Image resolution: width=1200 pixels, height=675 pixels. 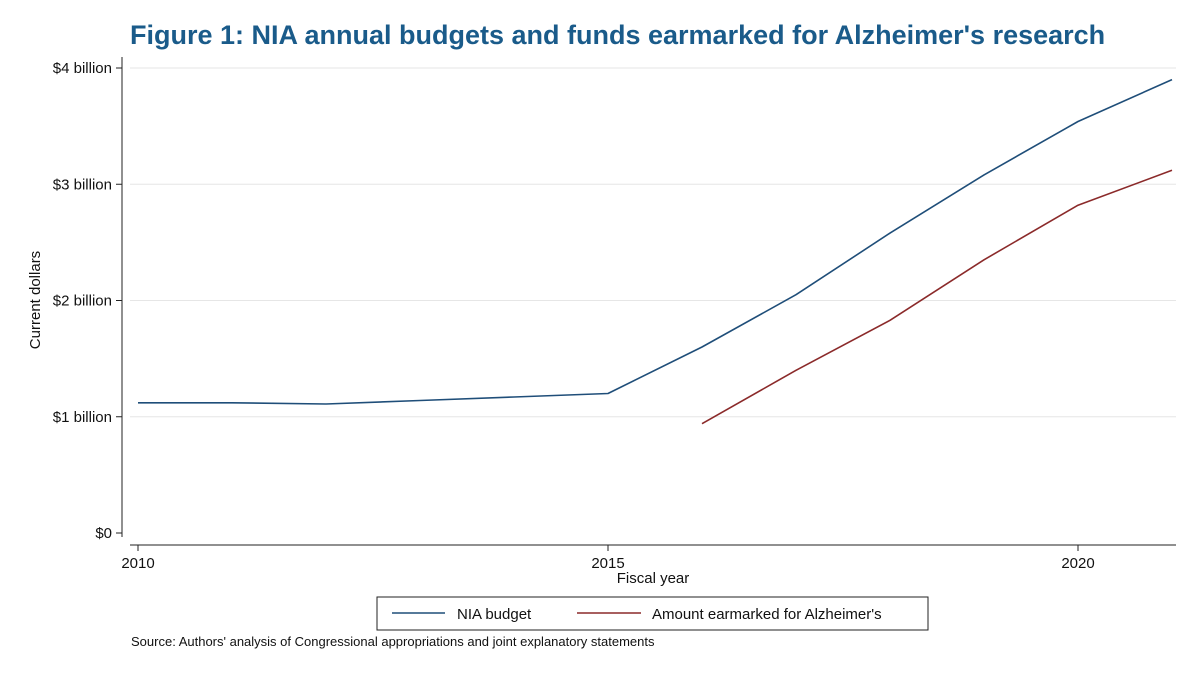 I want to click on x-axis-label: Fiscal year, so click(x=653, y=578).